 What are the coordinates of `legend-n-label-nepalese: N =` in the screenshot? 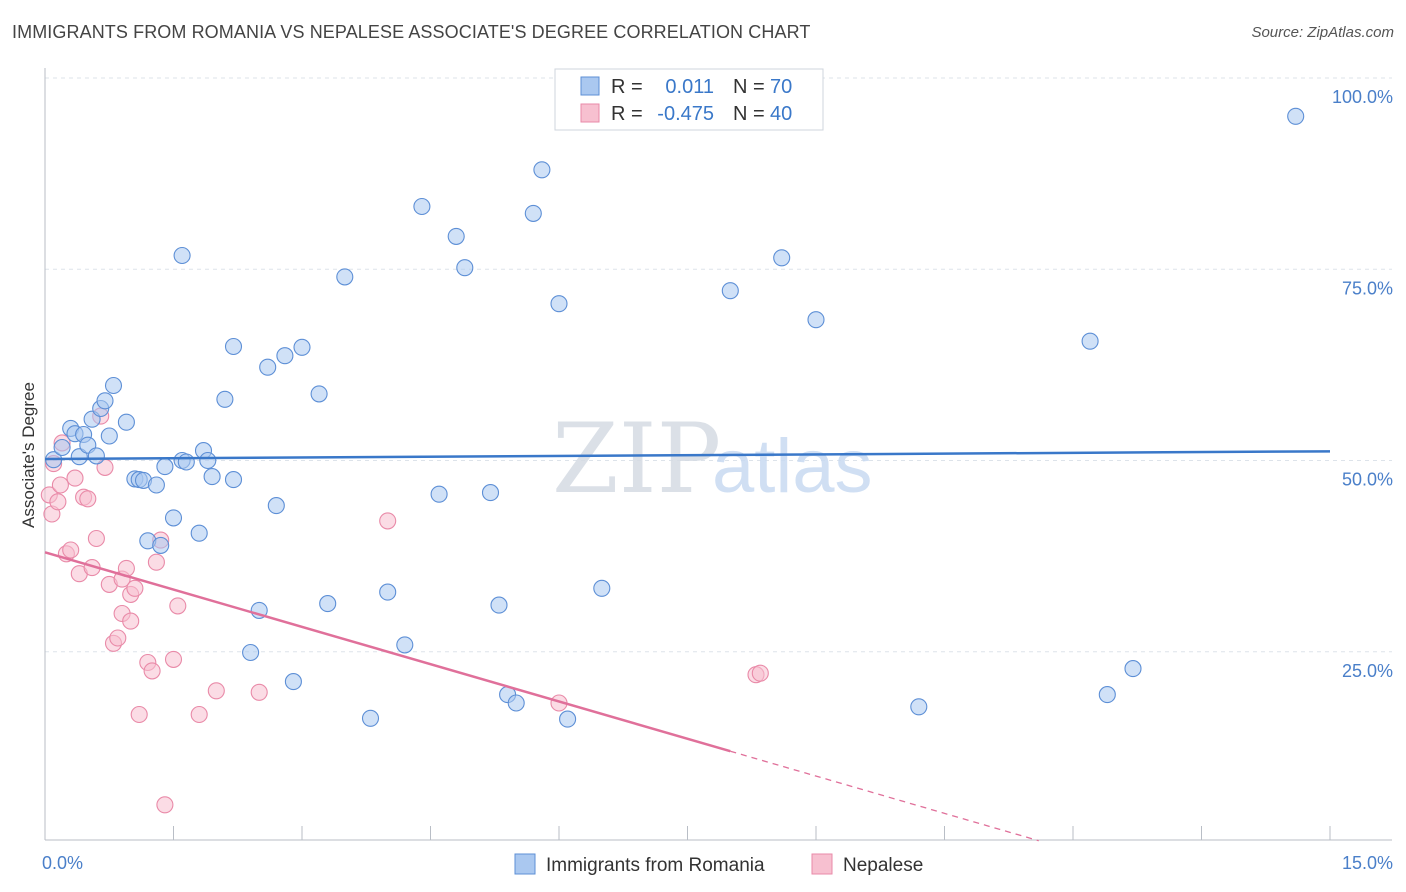 It's located at (749, 114).